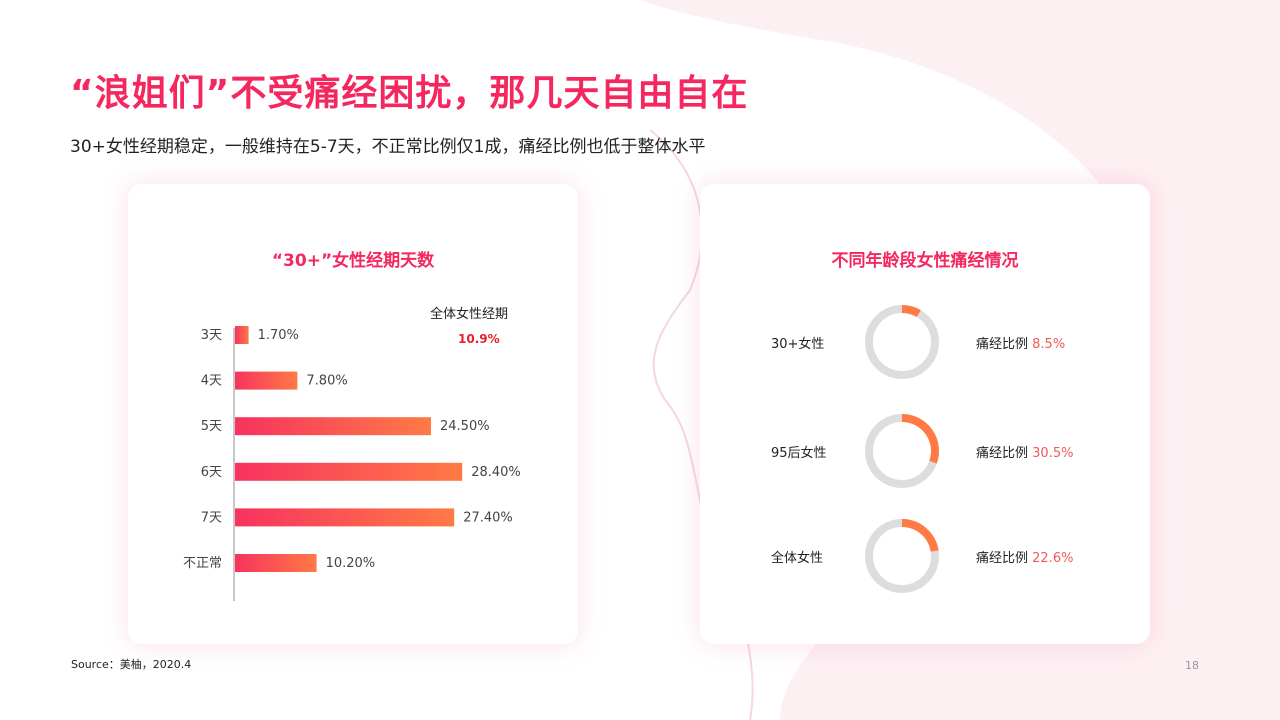 The height and width of the screenshot is (720, 1280). What do you see at coordinates (1049, 344) in the screenshot?
I see `donut-rate-value: 8.5%` at bounding box center [1049, 344].